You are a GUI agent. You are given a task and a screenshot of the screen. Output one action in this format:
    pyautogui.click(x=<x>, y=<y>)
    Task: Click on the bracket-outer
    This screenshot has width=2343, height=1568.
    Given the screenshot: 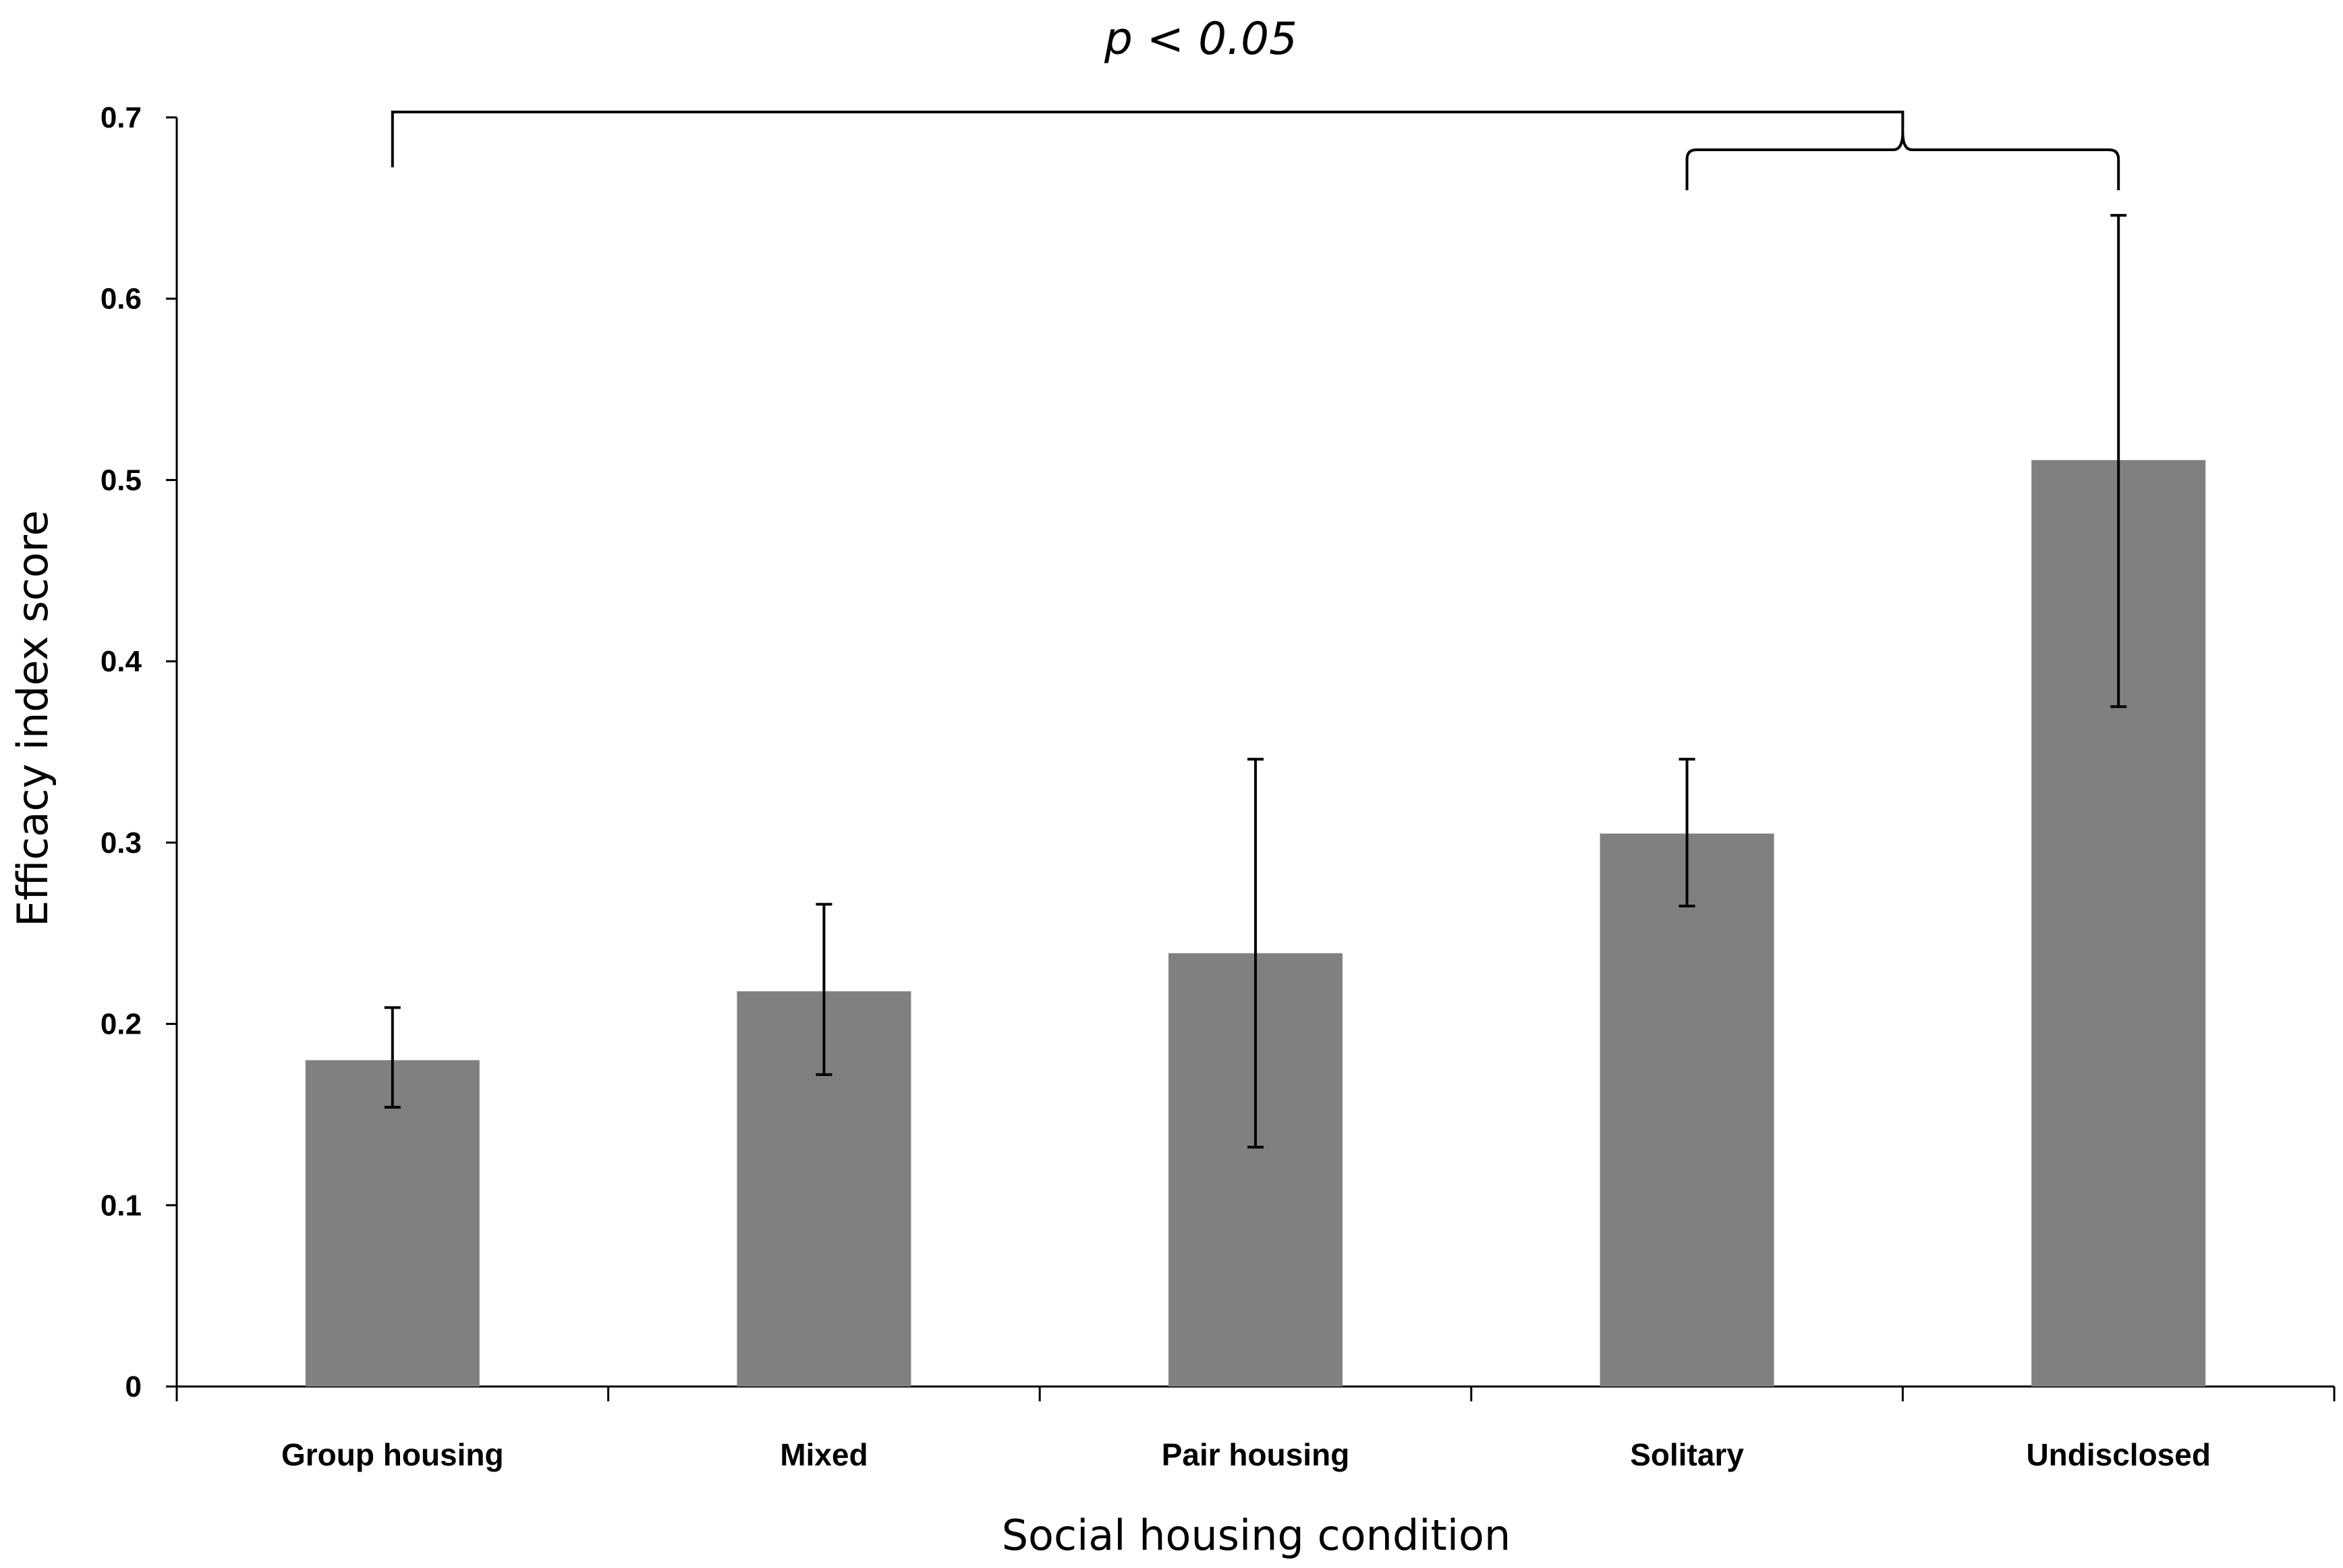 What is the action you would take?
    pyautogui.click(x=1147, y=139)
    